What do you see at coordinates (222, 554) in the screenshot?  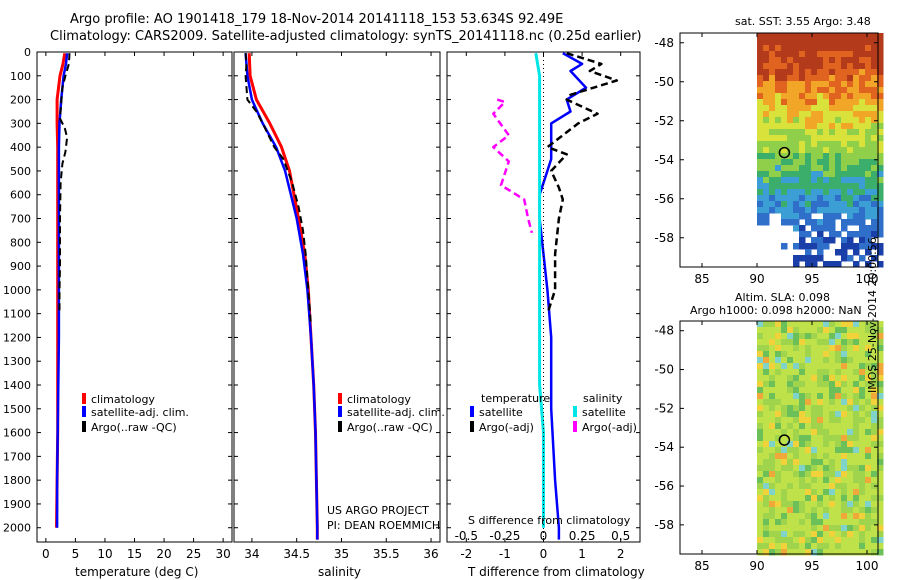 I see `x-tick-label: 30` at bounding box center [222, 554].